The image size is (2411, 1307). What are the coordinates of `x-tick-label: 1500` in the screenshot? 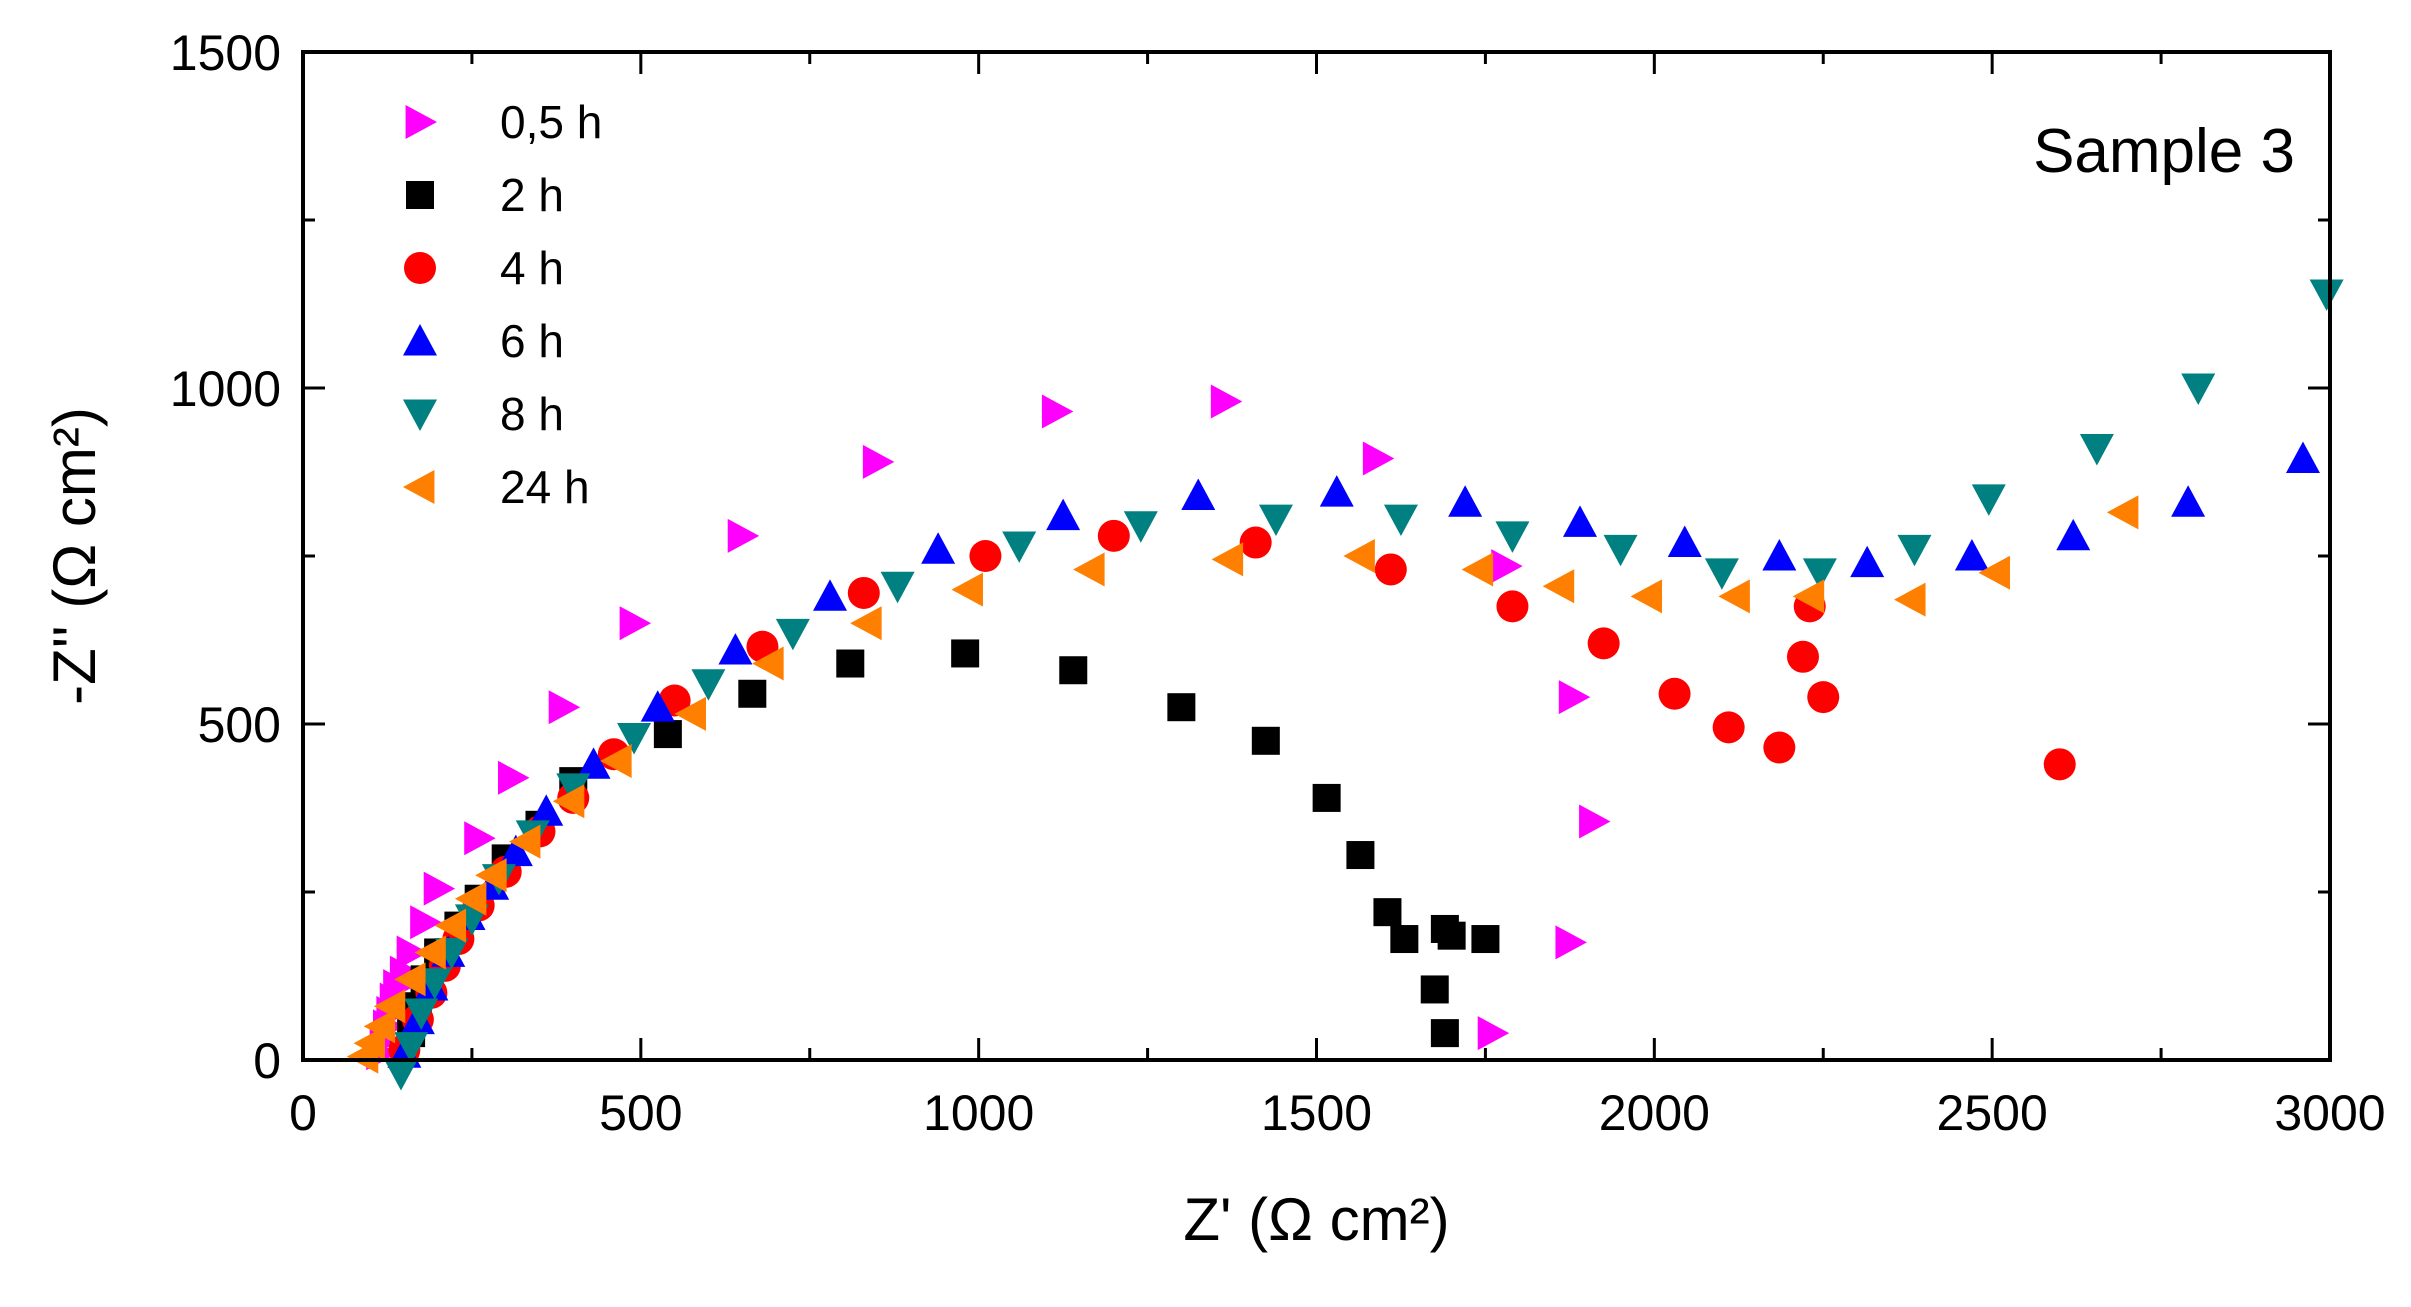 It's located at (1316, 1113).